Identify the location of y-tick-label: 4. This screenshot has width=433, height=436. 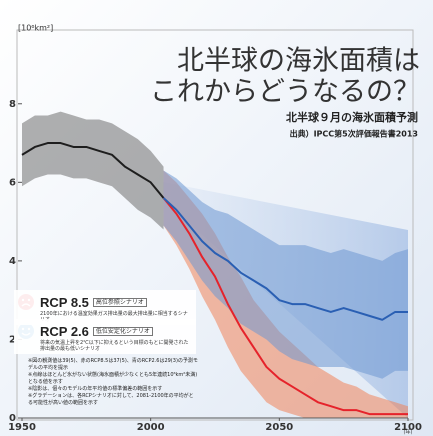
(12, 261).